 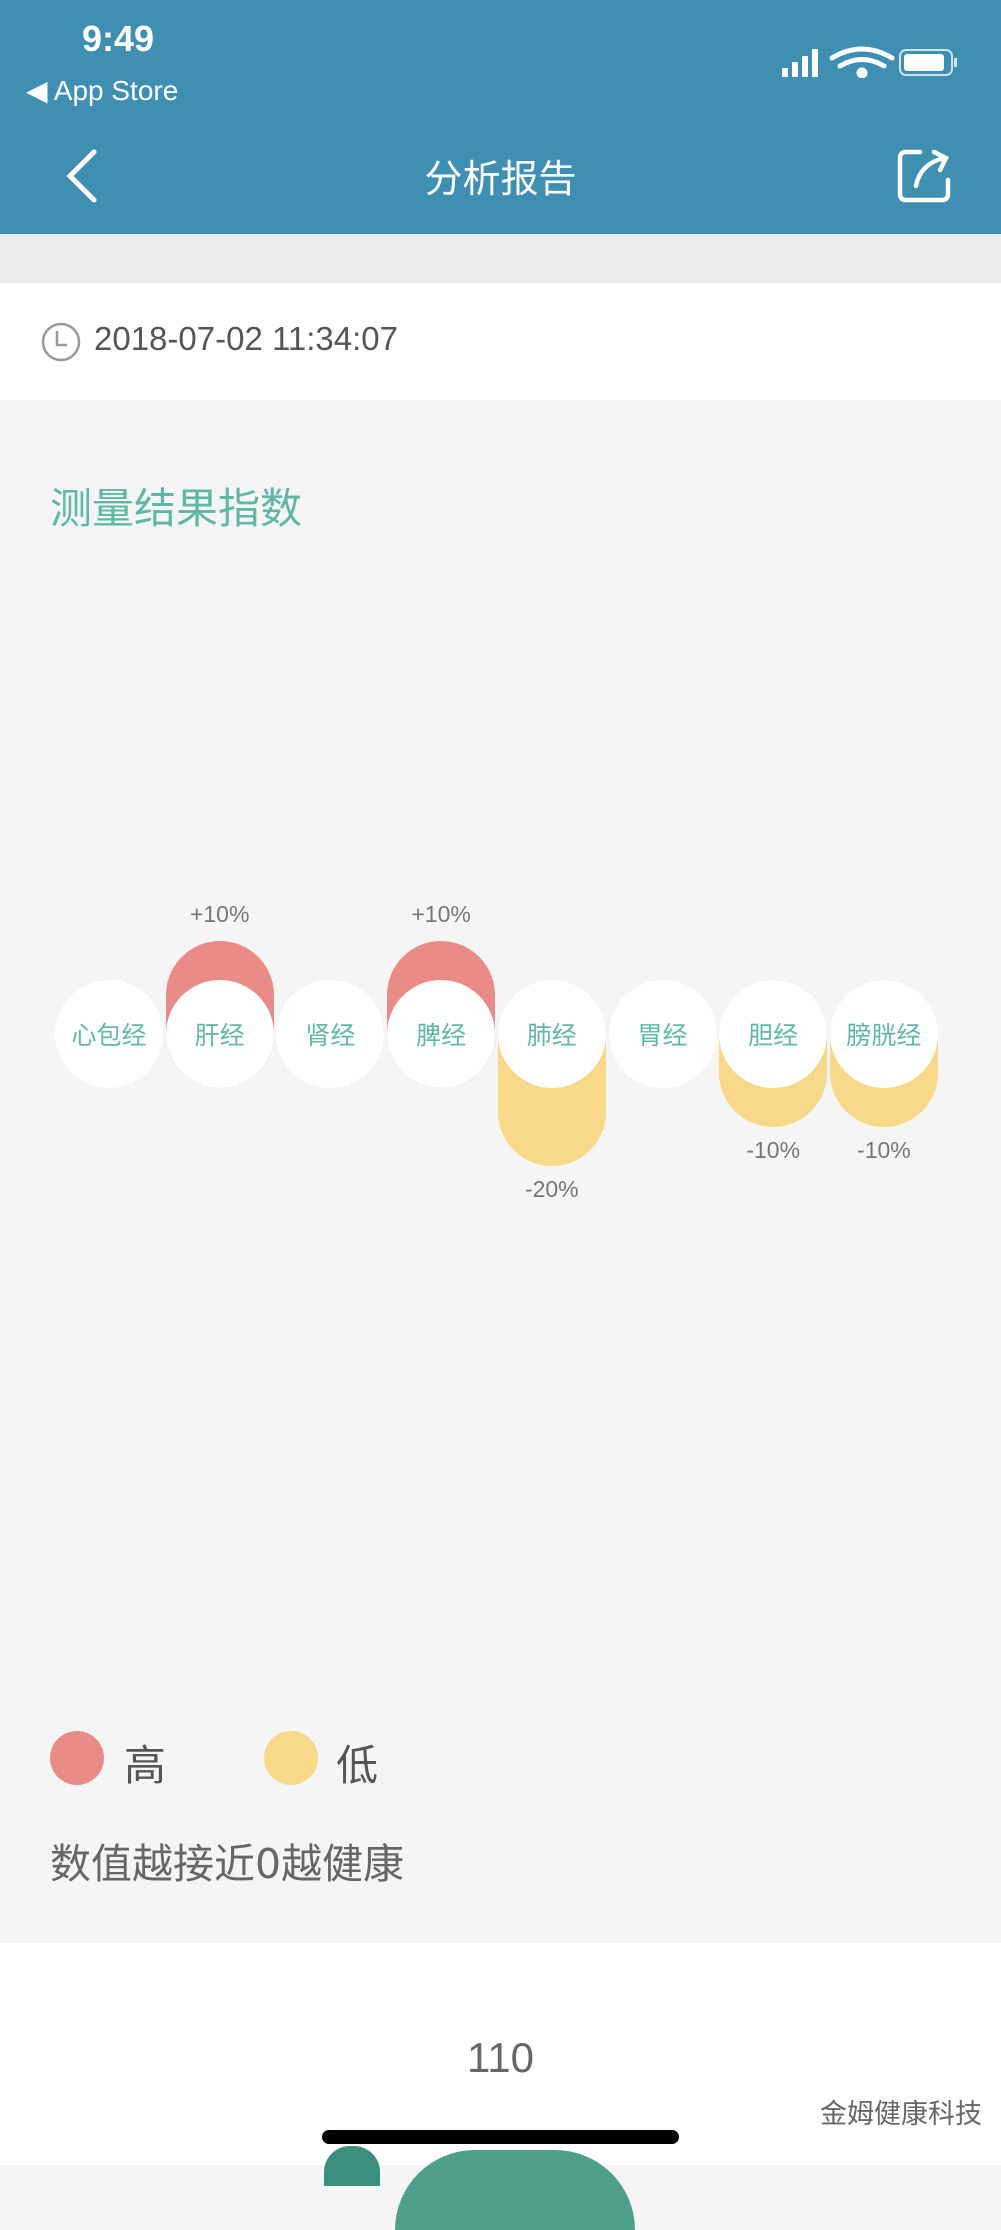 I want to click on mascot-image, so click(x=352, y=2166).